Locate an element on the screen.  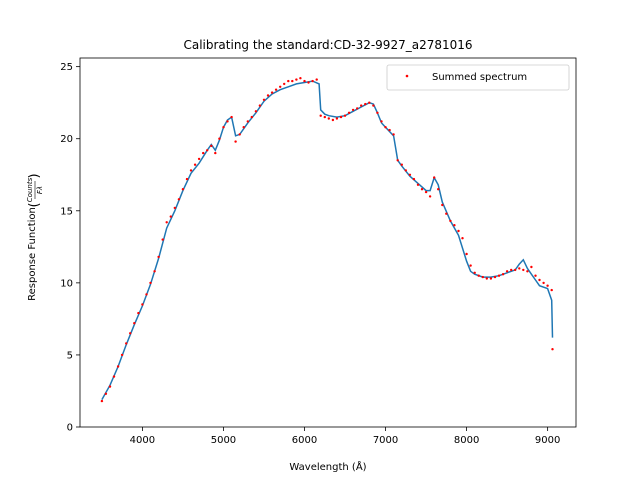
x-tick-label: 5000 is located at coordinates (223, 440).